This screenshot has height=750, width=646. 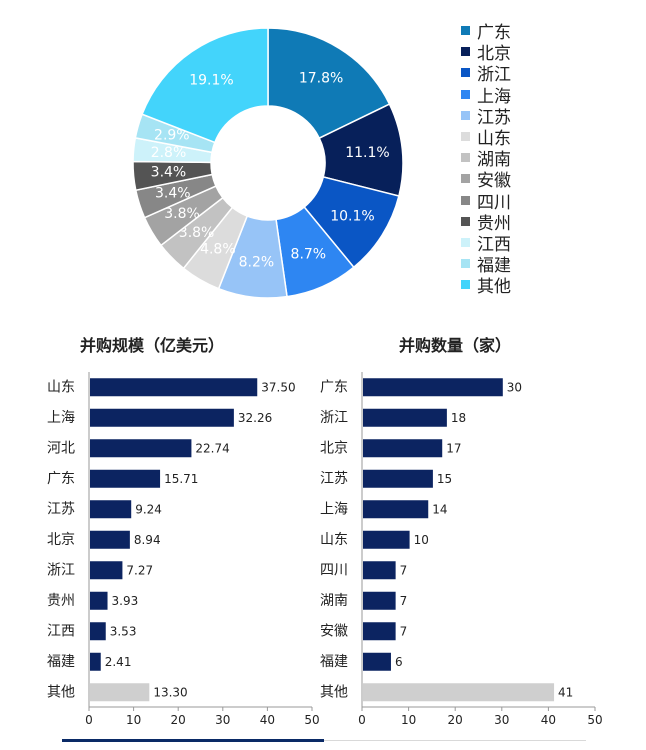 I want to click on value-label: 32.26, so click(x=255, y=418).